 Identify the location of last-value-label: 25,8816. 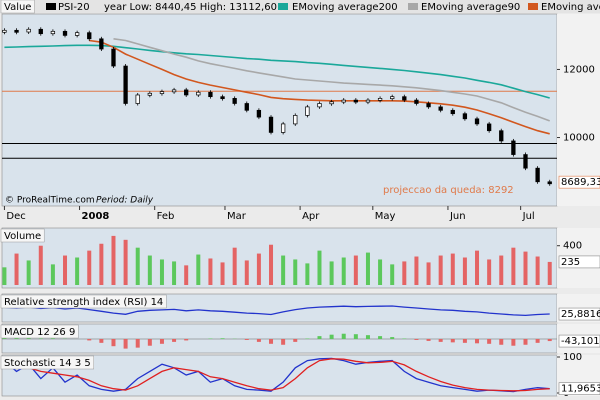
(580, 314).